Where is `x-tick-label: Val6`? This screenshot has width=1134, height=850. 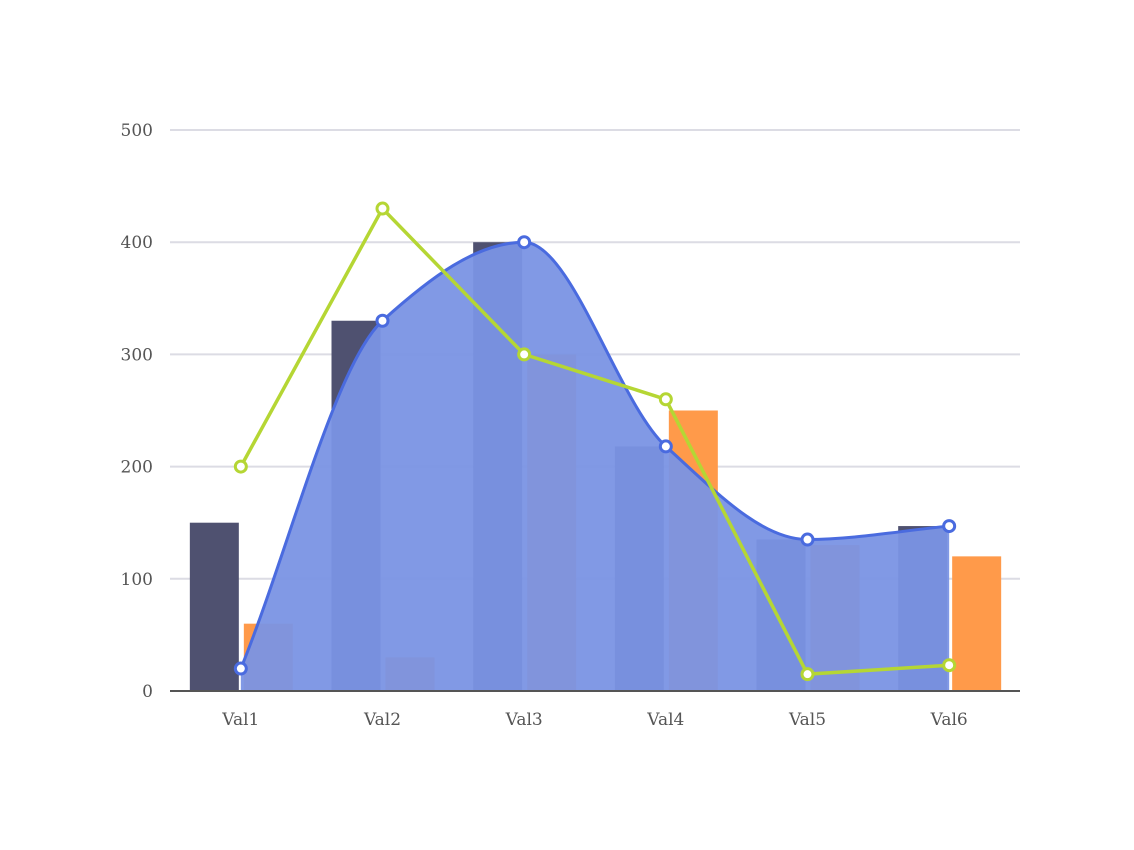
x-tick-label: Val6 is located at coordinates (949, 720).